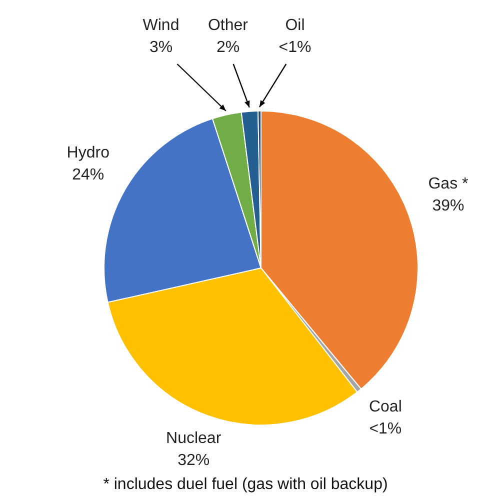 Image resolution: width=491 pixels, height=497 pixels. Describe the element at coordinates (194, 461) in the screenshot. I see `data-label: 32%` at that location.